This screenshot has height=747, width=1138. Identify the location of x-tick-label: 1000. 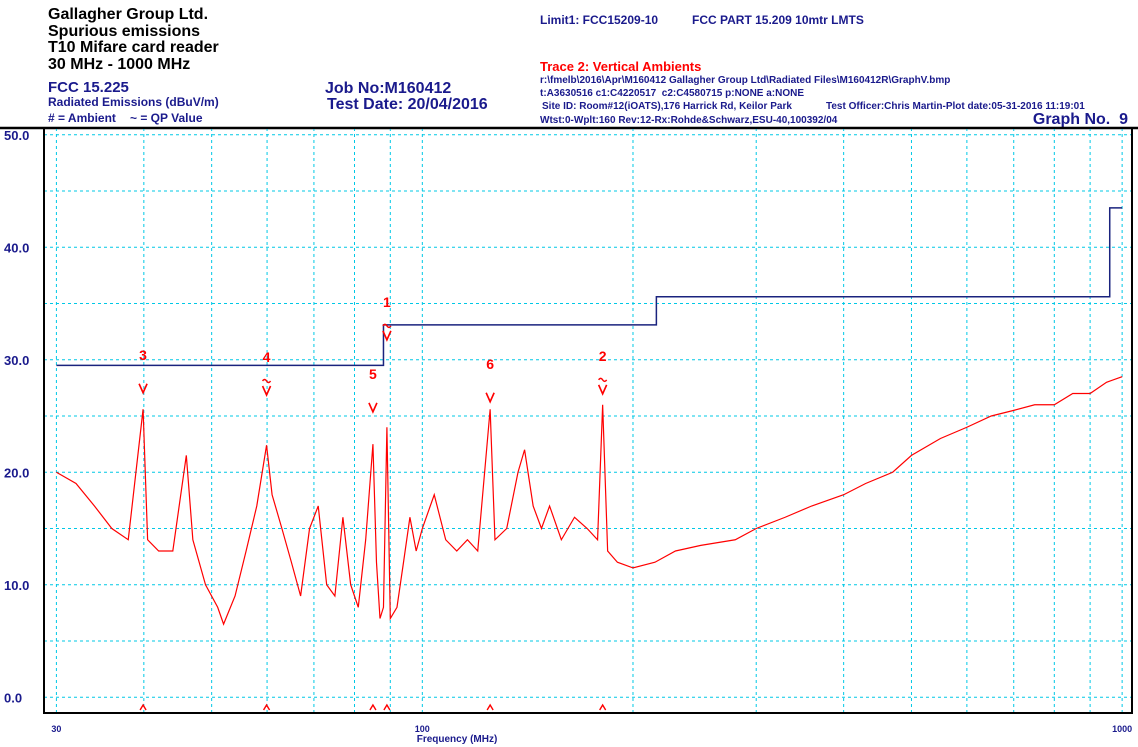
(1122, 729).